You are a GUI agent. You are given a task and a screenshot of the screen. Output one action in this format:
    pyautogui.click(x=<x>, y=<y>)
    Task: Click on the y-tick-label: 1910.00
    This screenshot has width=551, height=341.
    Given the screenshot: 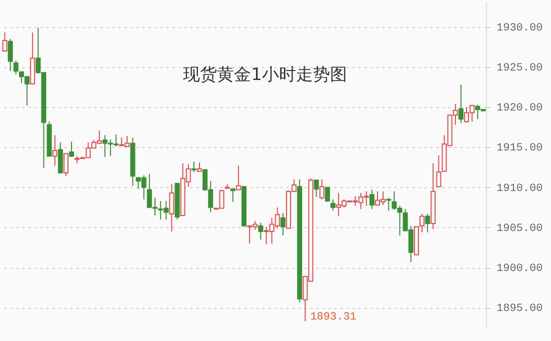 What is the action you would take?
    pyautogui.click(x=519, y=188)
    